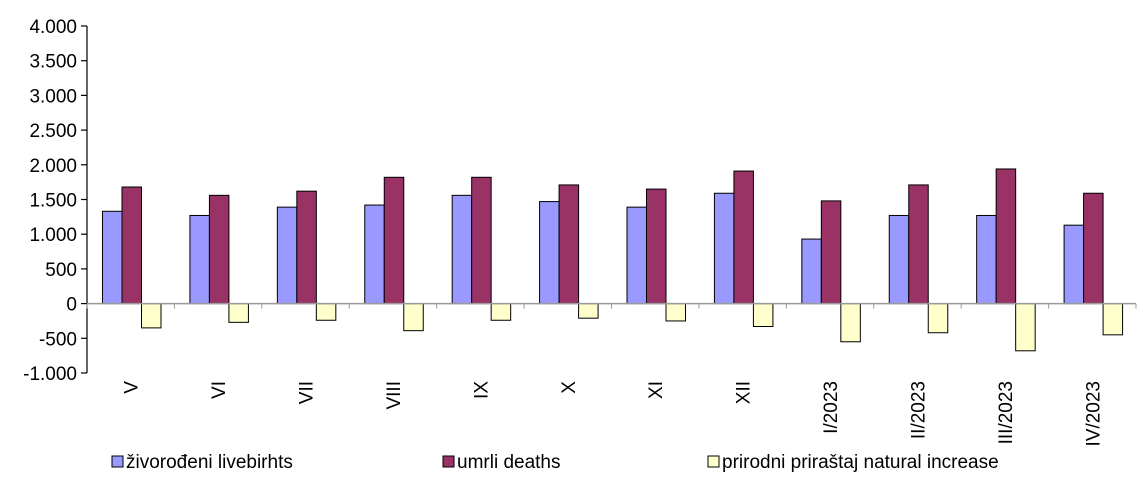 This screenshot has height=479, width=1140. What do you see at coordinates (509, 462) in the screenshot?
I see `legend-label: umrli deaths` at bounding box center [509, 462].